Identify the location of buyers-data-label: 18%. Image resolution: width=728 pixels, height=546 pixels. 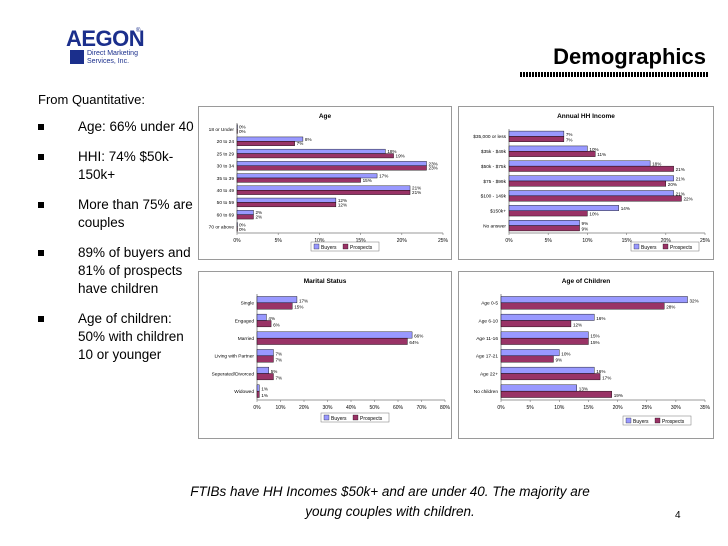
(656, 164).